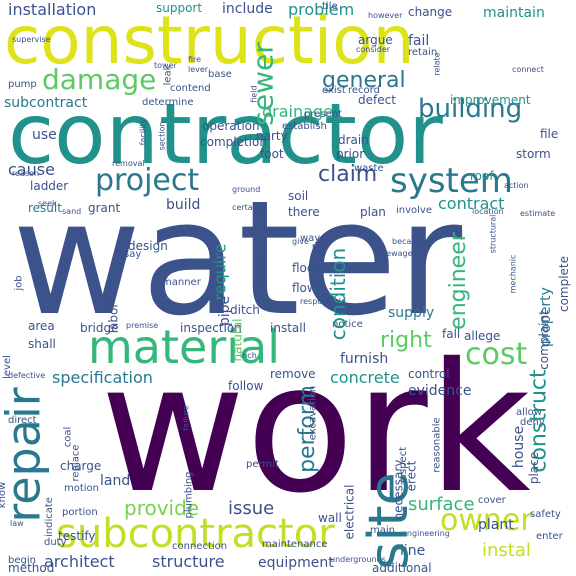  Describe the element at coordinates (373, 212) in the screenshot. I see `cloud-word: plan` at that location.